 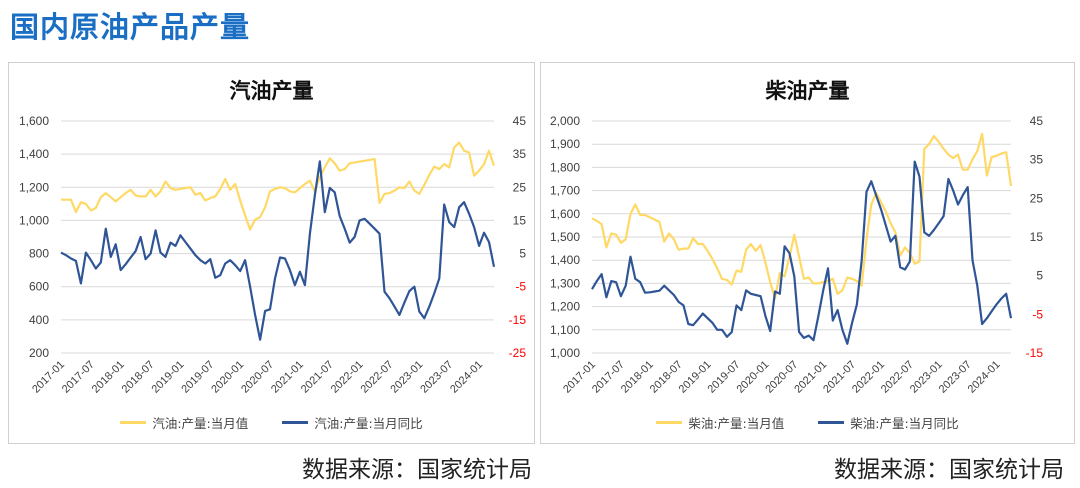 I want to click on y-tick-label: 1,900, so click(x=565, y=144).